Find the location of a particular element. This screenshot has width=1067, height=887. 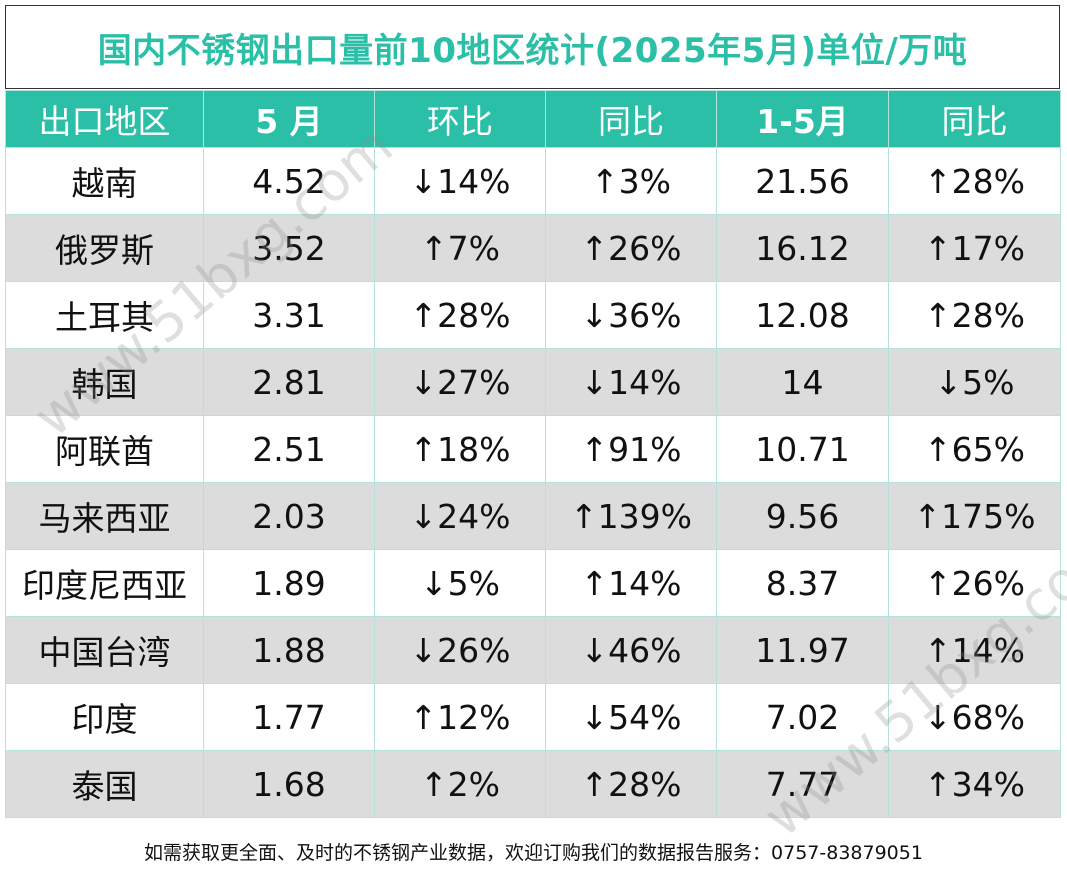

cell-ytd-yoy: ↑26% is located at coordinates (974, 583).